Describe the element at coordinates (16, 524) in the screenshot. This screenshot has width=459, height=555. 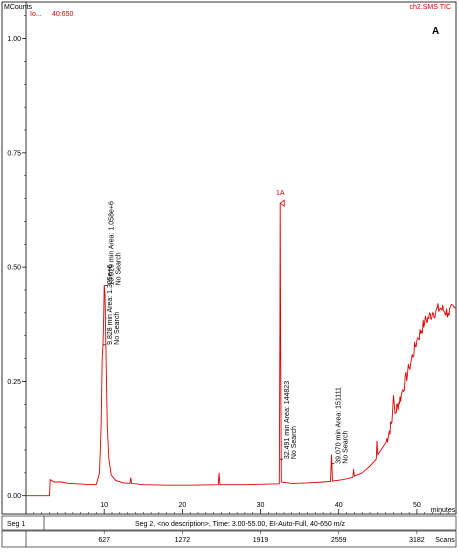
I see `segment-label: Seg 1` at that location.